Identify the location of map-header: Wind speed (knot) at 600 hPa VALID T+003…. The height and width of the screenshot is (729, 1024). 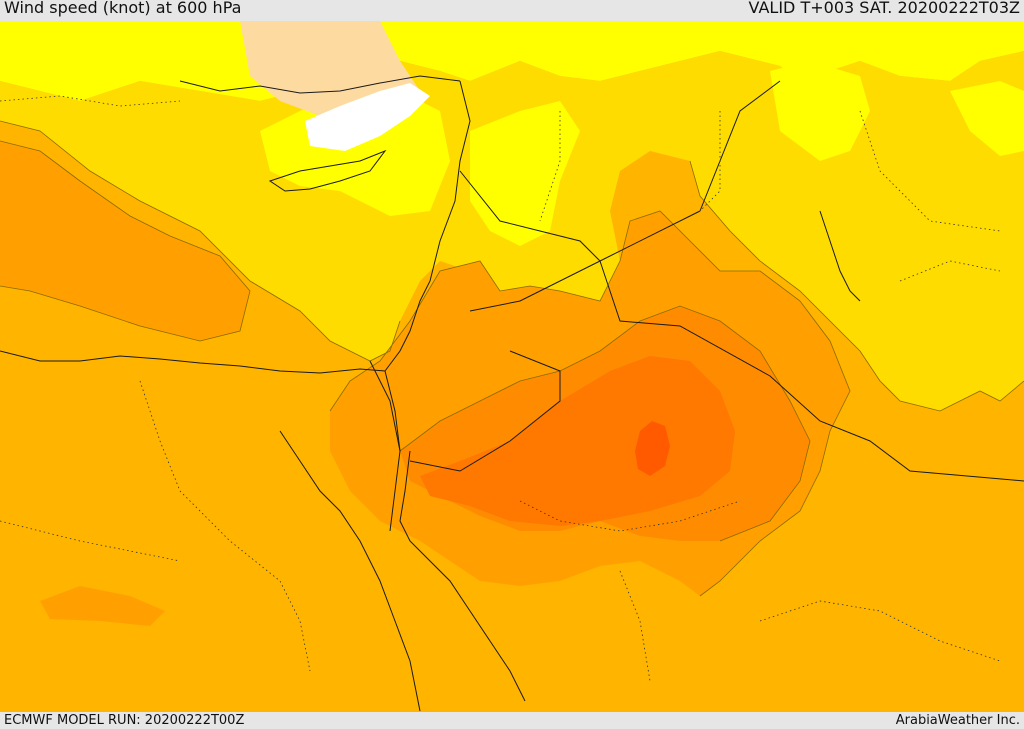
(512, 10).